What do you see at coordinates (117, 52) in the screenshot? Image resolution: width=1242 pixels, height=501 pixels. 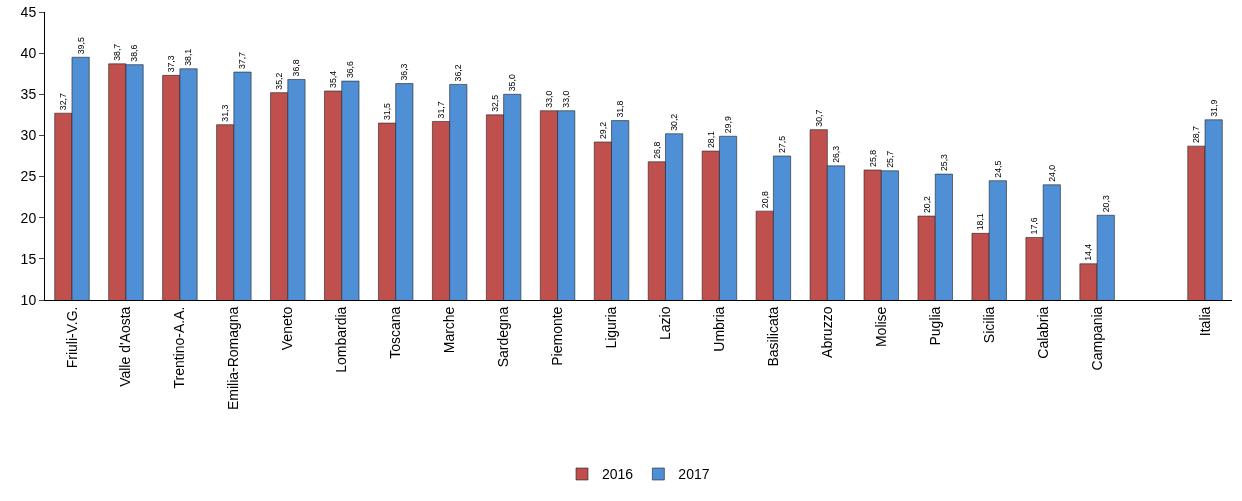 I see `data-label: 38,7` at bounding box center [117, 52].